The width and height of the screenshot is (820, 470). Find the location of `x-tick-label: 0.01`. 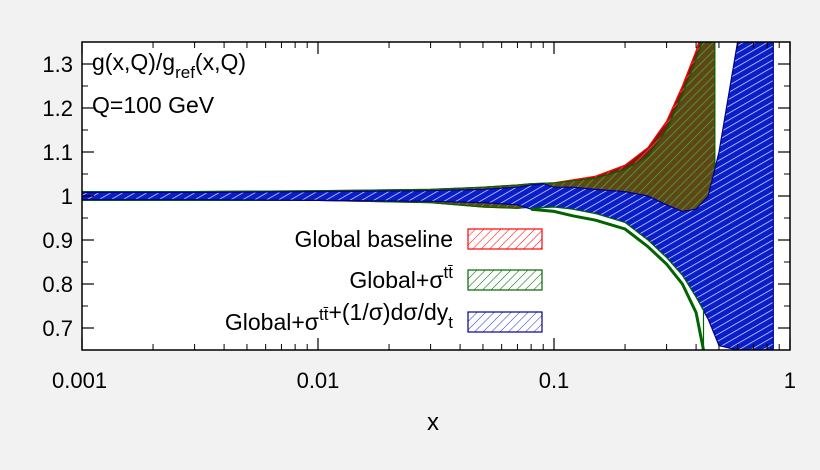

x-tick-label: 0.01 is located at coordinates (318, 380).